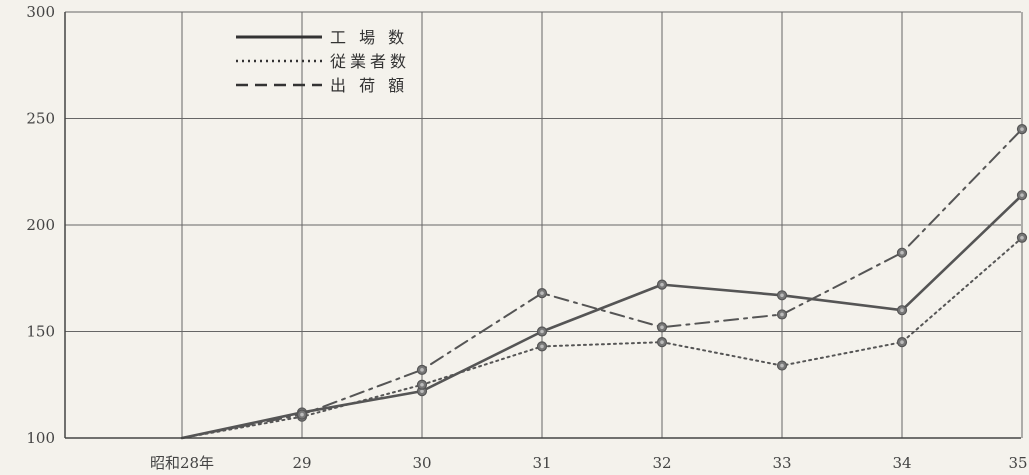 The image size is (1029, 475). I want to click on x-tick-label: 34, so click(901, 463).